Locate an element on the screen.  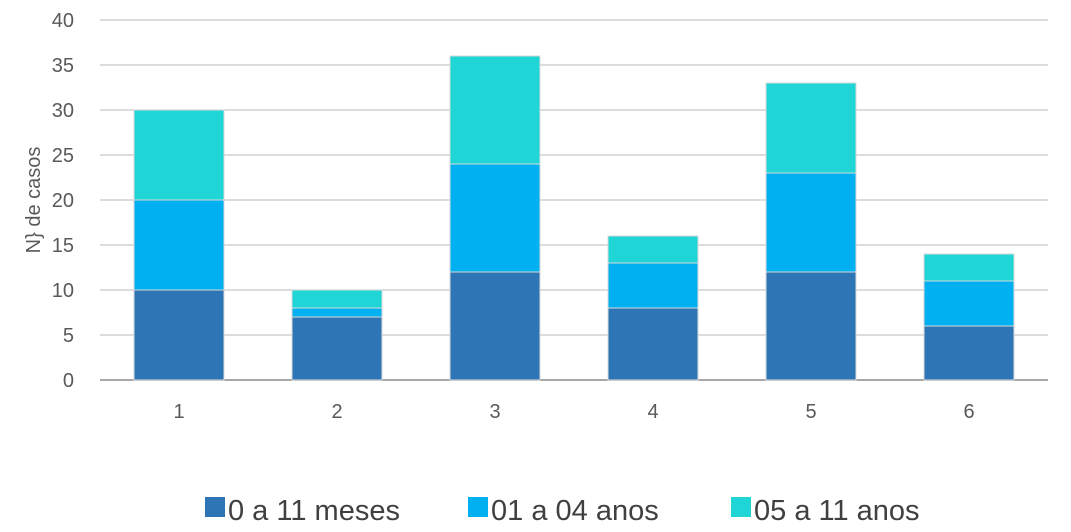
legend-label: 0 a 11 meses is located at coordinates (314, 511).